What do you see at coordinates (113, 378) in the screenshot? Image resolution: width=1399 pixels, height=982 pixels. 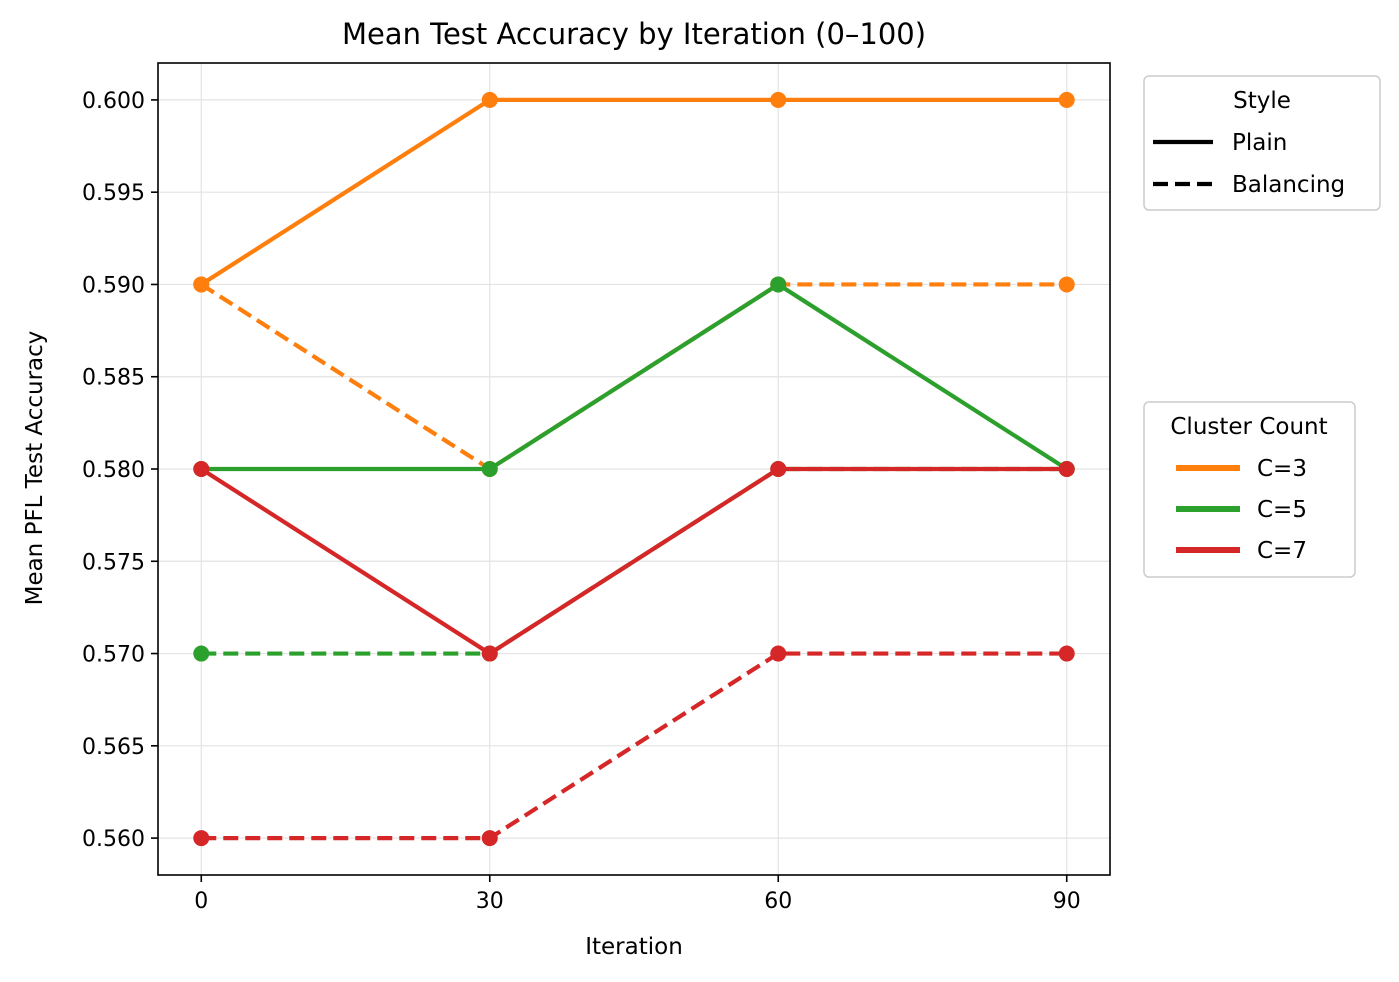 I see `y-tick-label: 0.585` at bounding box center [113, 378].